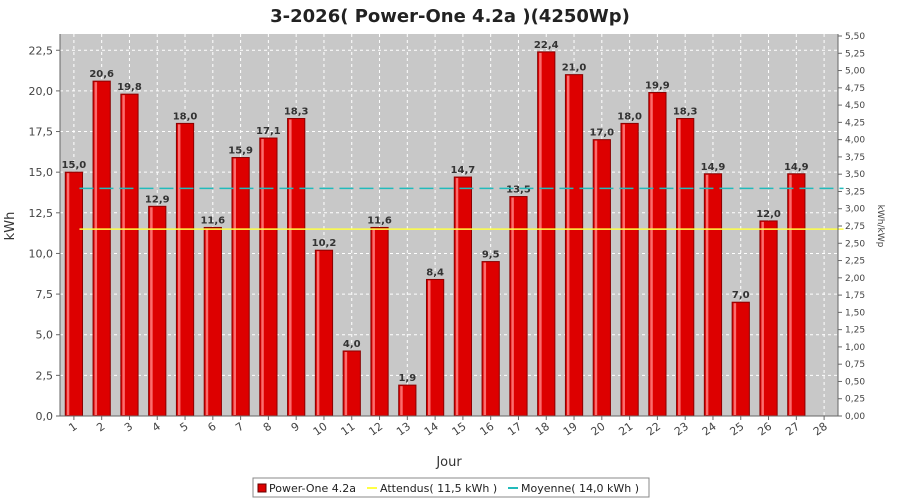  Describe the element at coordinates (320, 429) in the screenshot. I see `x-tick-label: 10` at that location.